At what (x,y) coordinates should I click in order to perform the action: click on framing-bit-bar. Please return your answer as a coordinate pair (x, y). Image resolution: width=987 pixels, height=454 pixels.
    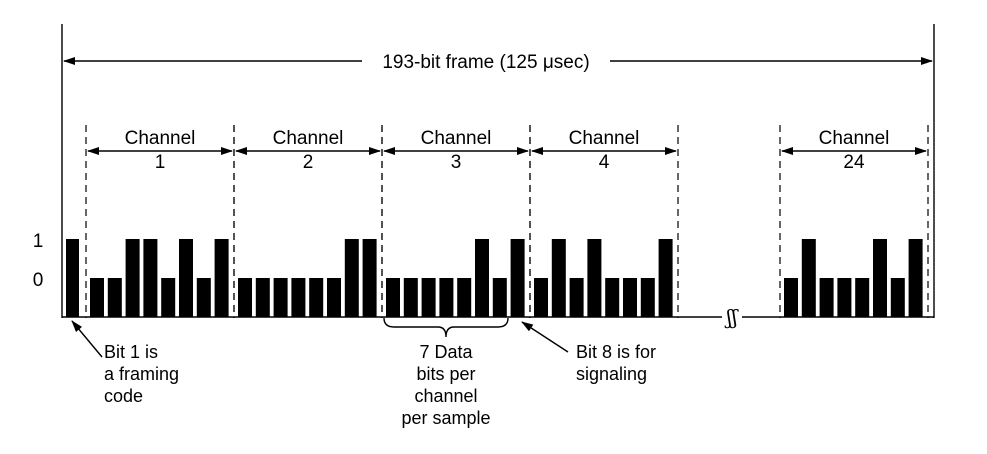
    Looking at the image, I should click on (72, 278).